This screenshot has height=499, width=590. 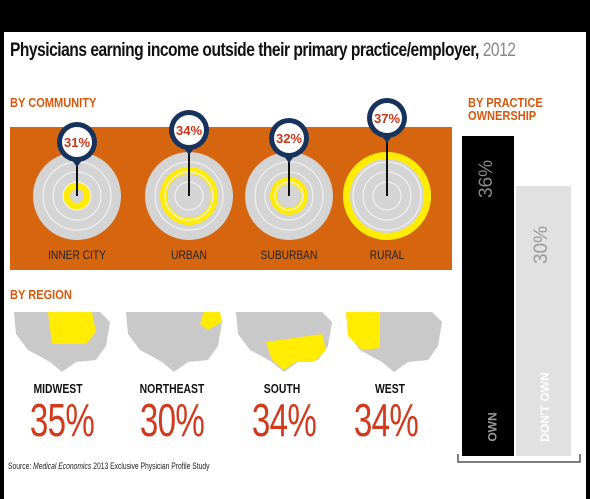 I want to click on section-ownership-label-1: BY PRACTICE, so click(x=505, y=102).